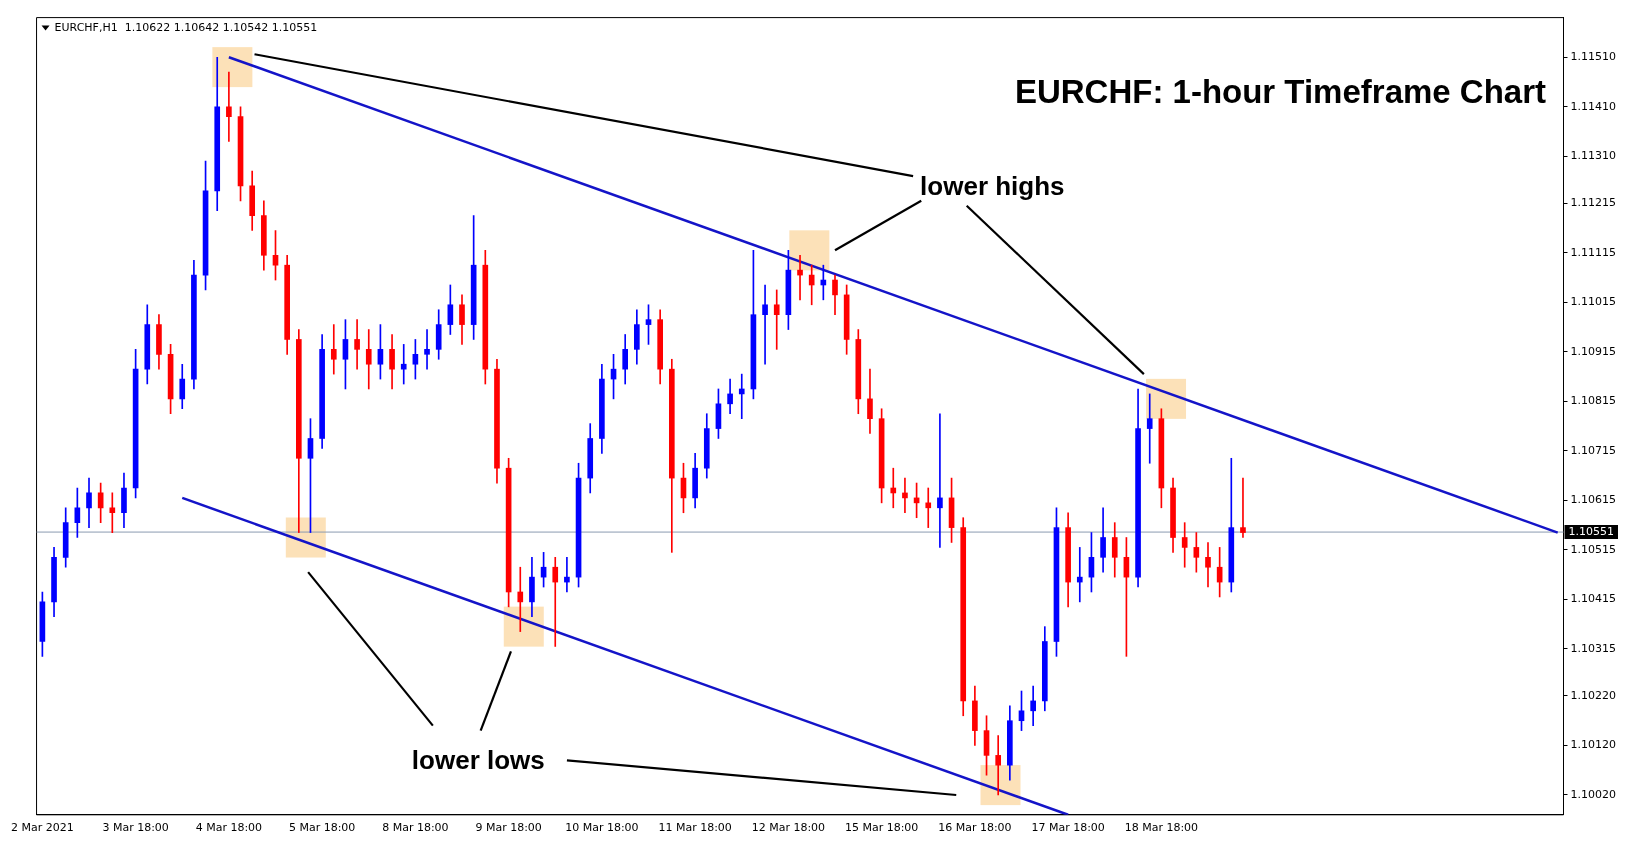  What do you see at coordinates (1593, 302) in the screenshot?
I see `y-tick-label: 1.11015` at bounding box center [1593, 302].